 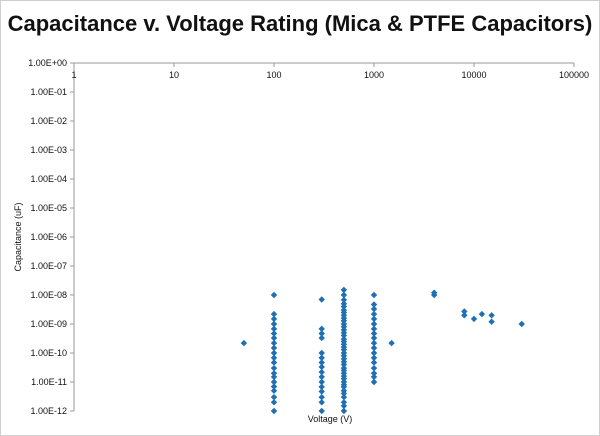 What do you see at coordinates (49, 382) in the screenshot?
I see `y-tick-label: 1.00E-11` at bounding box center [49, 382].